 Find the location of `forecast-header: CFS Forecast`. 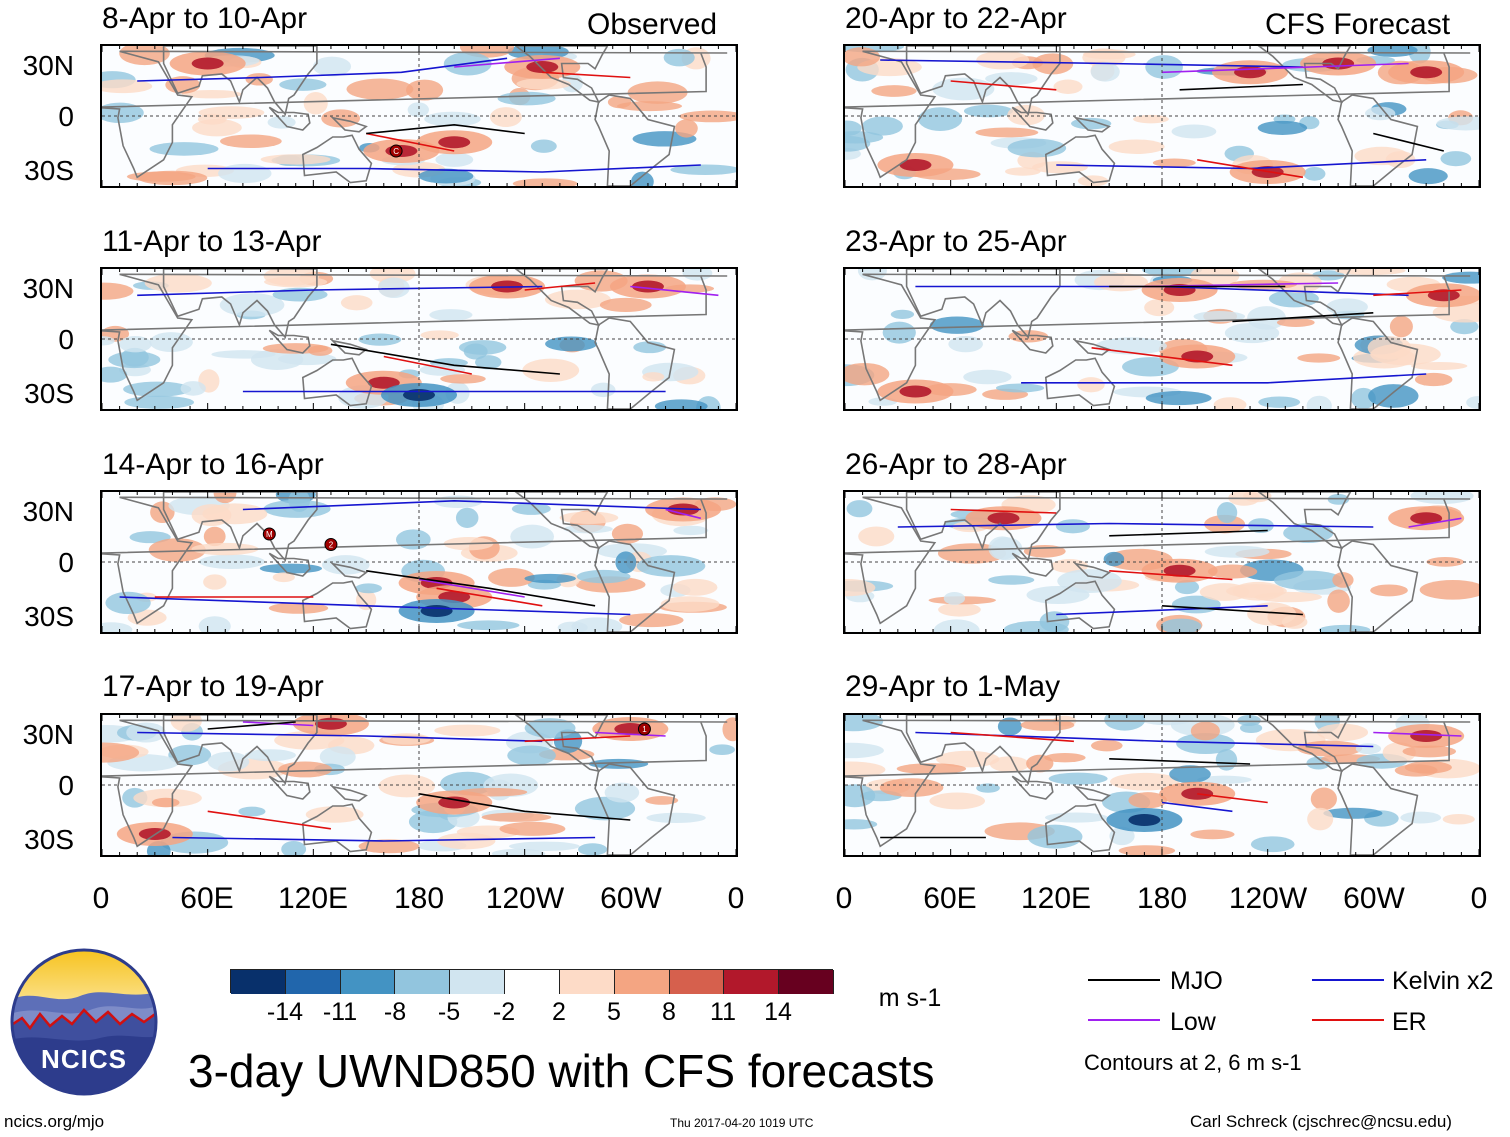

forecast-header: CFS Forecast is located at coordinates (1358, 24).